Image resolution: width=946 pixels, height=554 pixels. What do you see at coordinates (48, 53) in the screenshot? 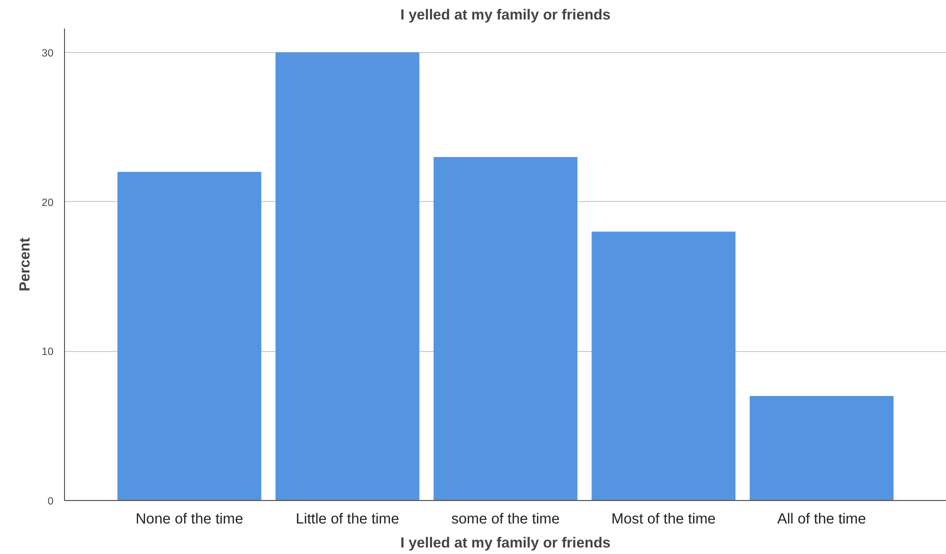
I see `y-tick-label: 30` at bounding box center [48, 53].